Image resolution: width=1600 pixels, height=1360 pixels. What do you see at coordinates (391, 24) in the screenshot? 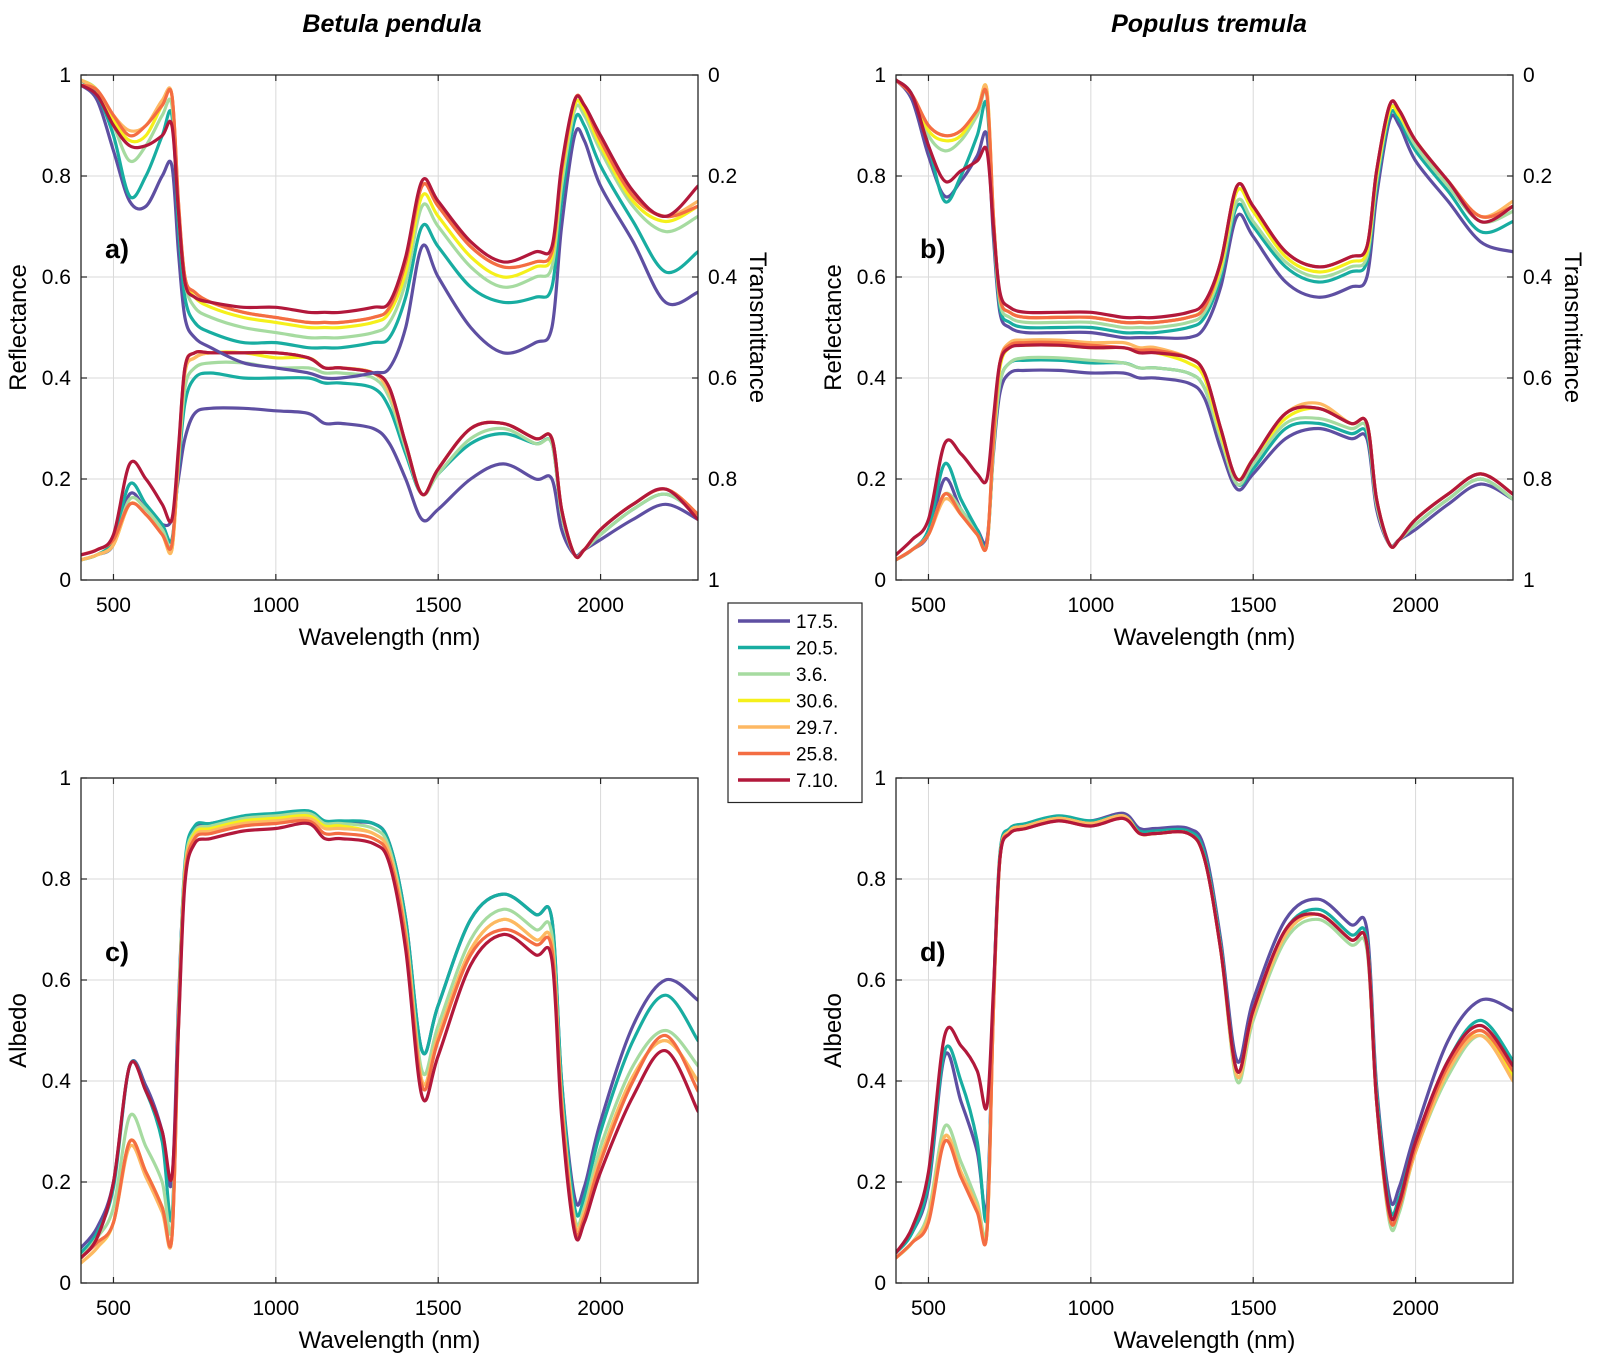
I see `title-left: Betula pendula` at bounding box center [391, 24].